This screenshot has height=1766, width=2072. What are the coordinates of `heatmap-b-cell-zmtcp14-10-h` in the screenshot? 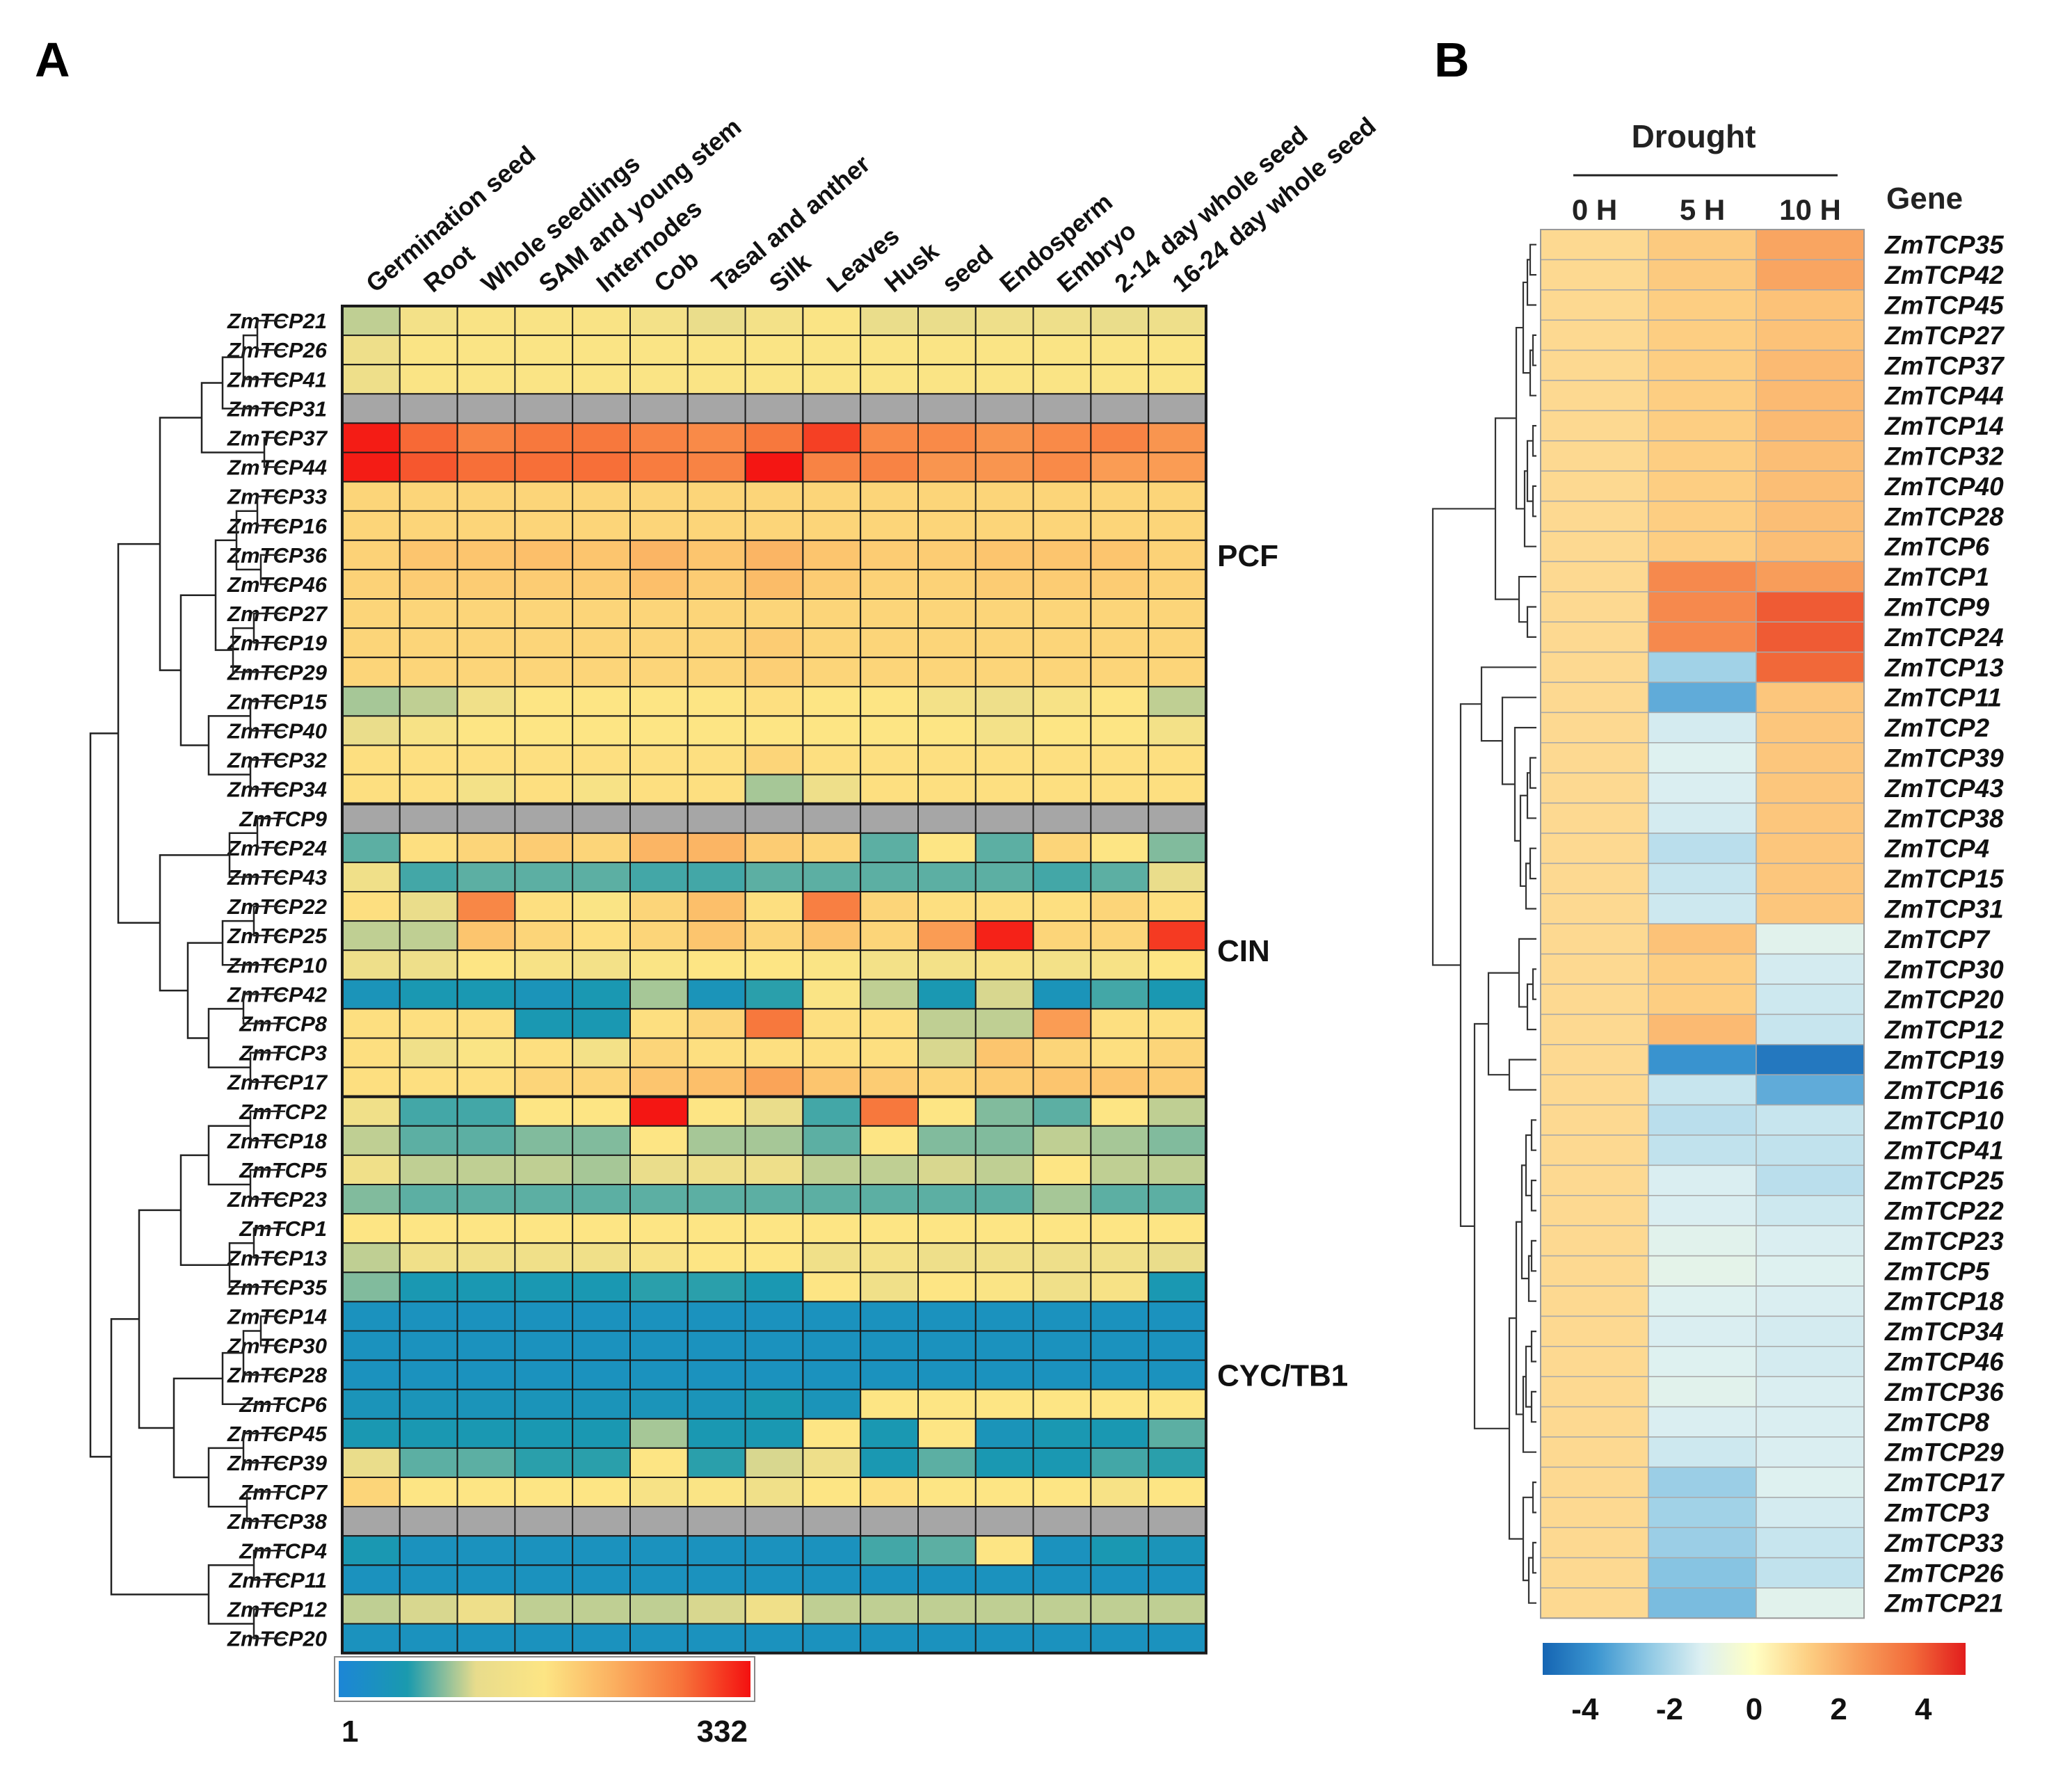 It's located at (1810, 426).